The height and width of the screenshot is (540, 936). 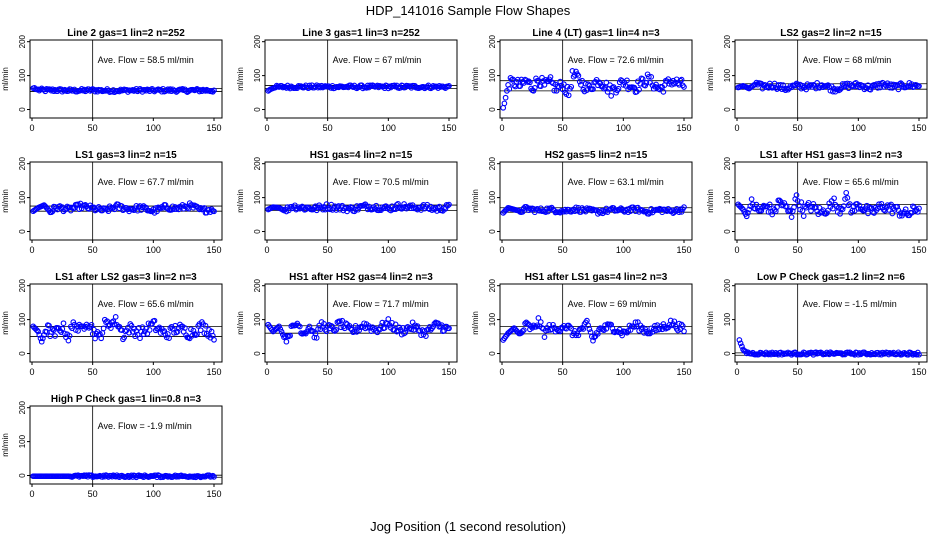 What do you see at coordinates (596, 277) in the screenshot?
I see `panel-title: HS1 after LS1 gas=4 lin=2 n=3` at bounding box center [596, 277].